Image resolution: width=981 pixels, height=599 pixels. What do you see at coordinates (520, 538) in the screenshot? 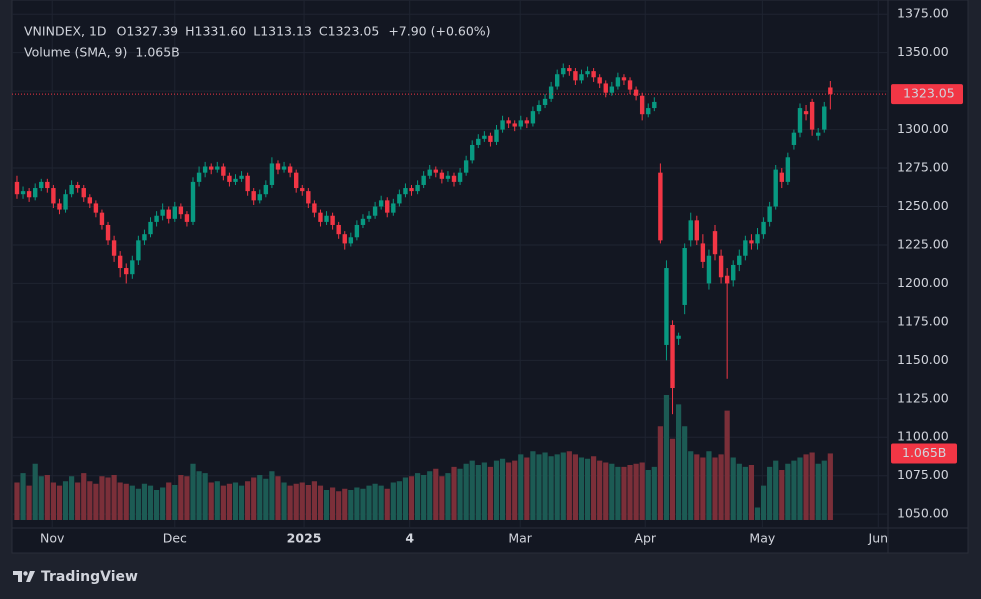
I see `x-tick-label: Mar` at bounding box center [520, 538].